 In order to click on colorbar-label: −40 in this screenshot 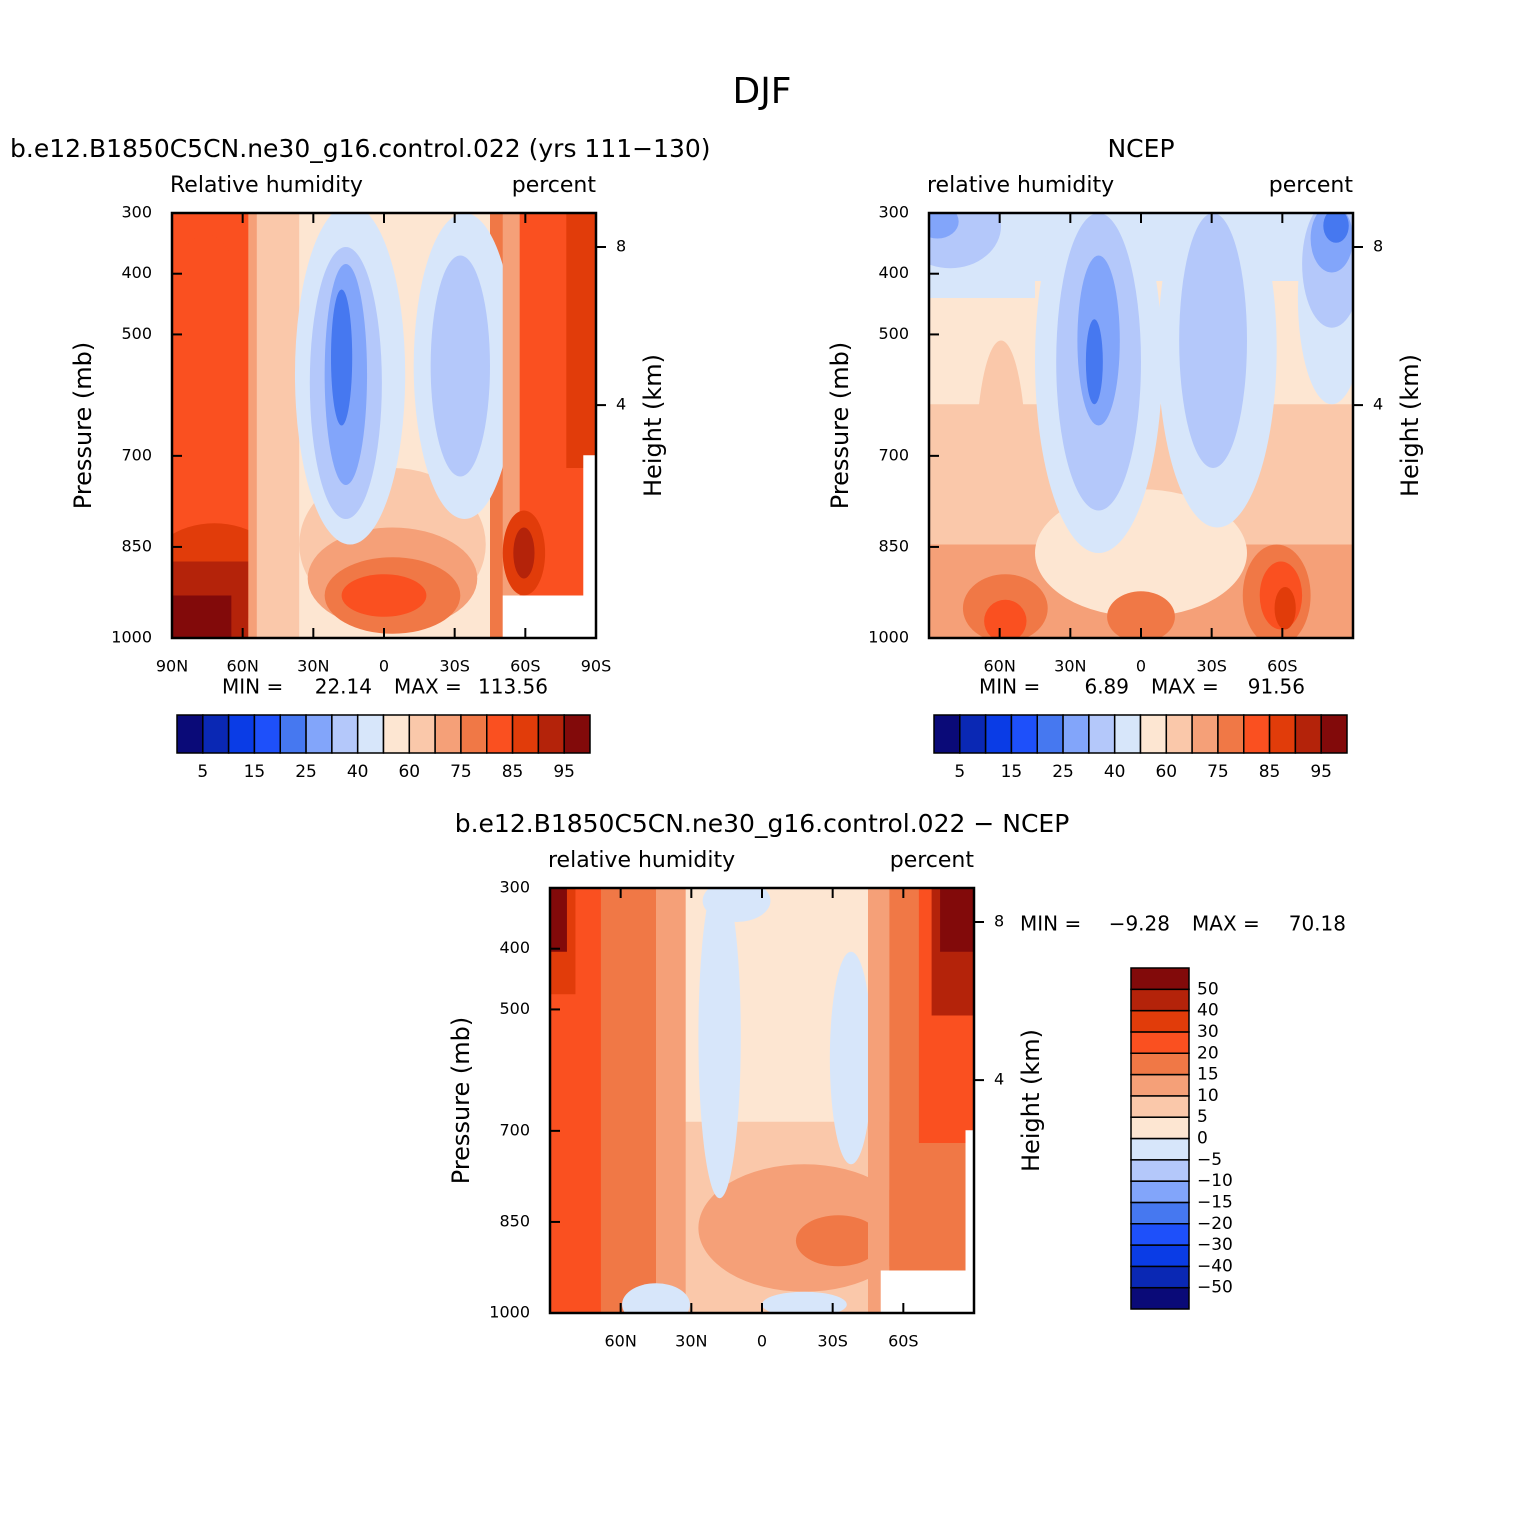, I will do `click(1215, 1266)`.